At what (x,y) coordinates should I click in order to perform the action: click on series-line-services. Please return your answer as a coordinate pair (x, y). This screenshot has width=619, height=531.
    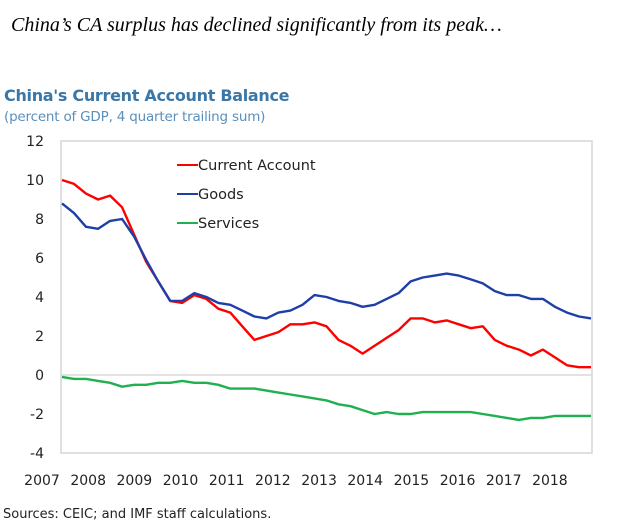
    Looking at the image, I should click on (326, 398).